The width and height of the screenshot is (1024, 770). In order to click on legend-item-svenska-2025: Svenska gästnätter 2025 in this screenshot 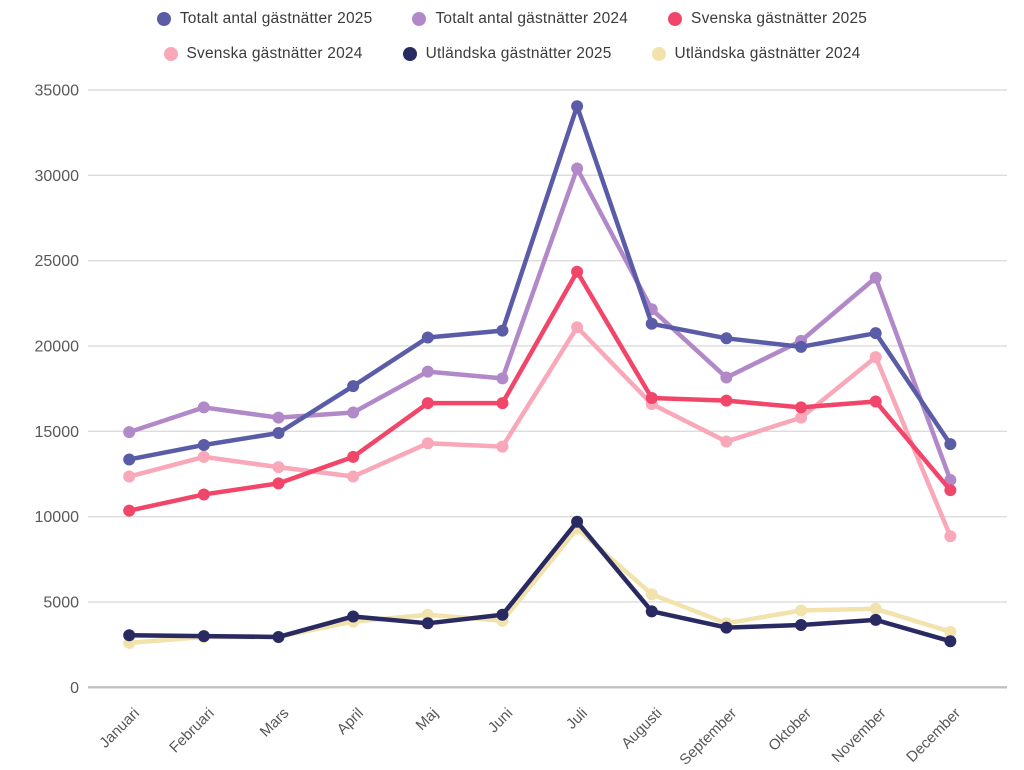, I will do `click(767, 19)`.